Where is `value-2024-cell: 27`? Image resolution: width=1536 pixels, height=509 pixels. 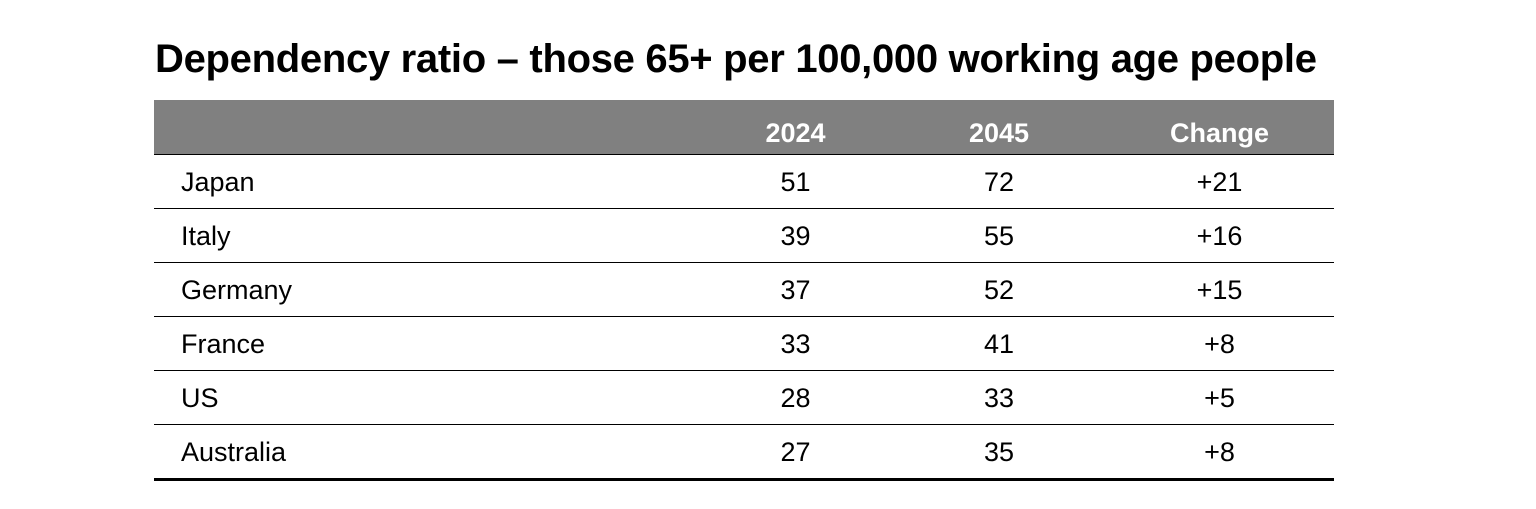 value-2024-cell: 27 is located at coordinates (795, 451).